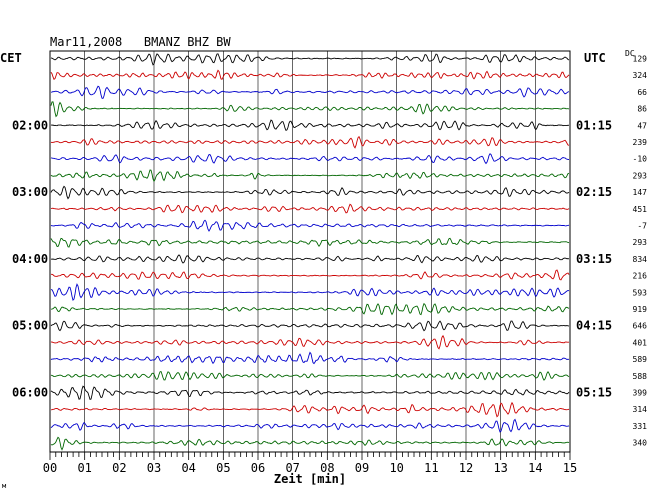 Image resolution: width=650 pixels, height=494 pixels. I want to click on dc-value-label: 401, so click(640, 342).